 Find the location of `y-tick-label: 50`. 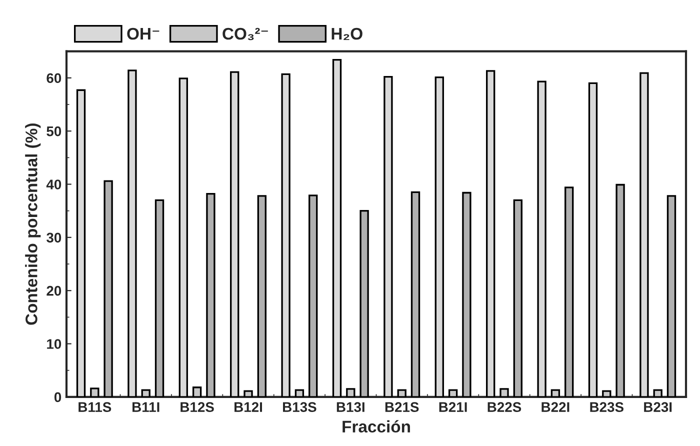

y-tick-label: 50 is located at coordinates (54, 131).